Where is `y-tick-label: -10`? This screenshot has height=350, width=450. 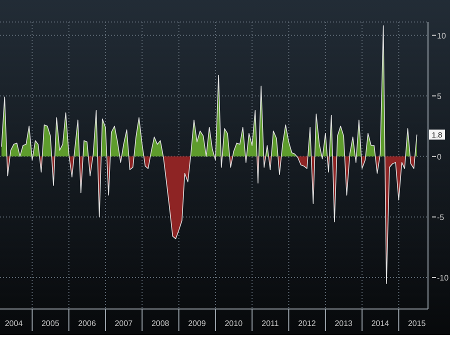 y-tick-label: -10 is located at coordinates (443, 278).